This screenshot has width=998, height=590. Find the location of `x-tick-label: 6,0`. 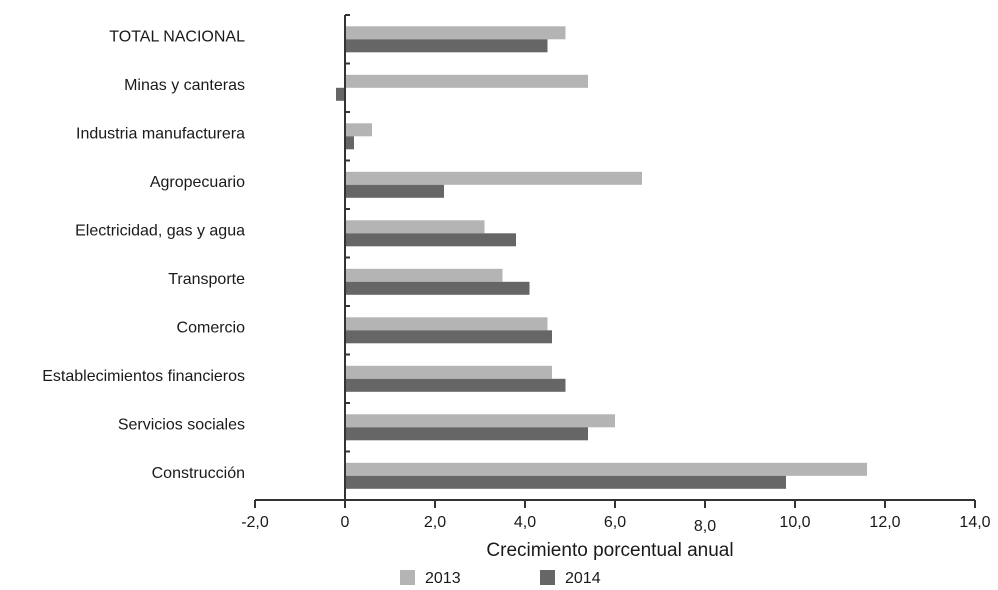

x-tick-label: 6,0 is located at coordinates (615, 522).